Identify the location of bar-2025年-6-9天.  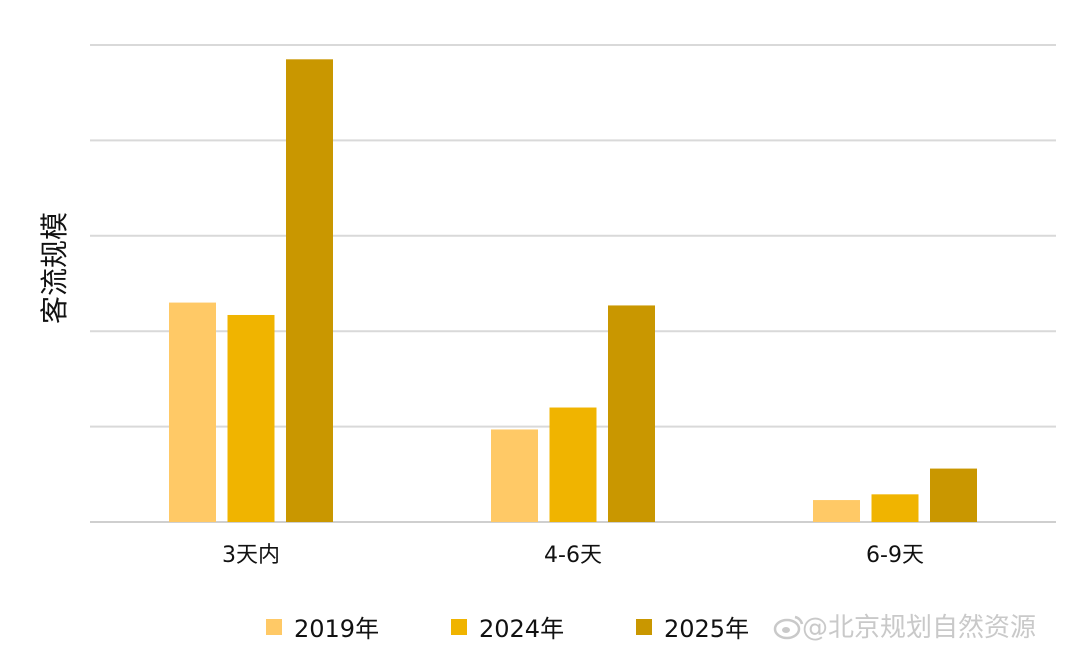
(953, 495).